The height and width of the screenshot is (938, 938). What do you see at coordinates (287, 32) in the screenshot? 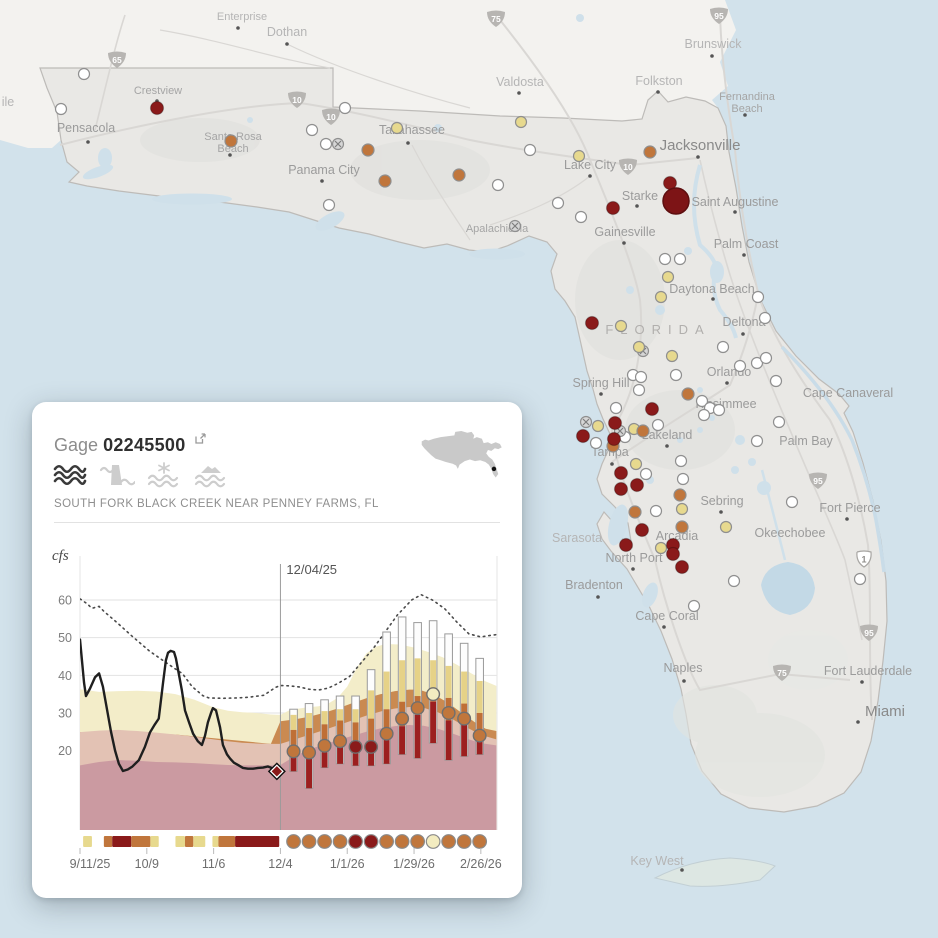
I see `city-label: Dothan` at bounding box center [287, 32].